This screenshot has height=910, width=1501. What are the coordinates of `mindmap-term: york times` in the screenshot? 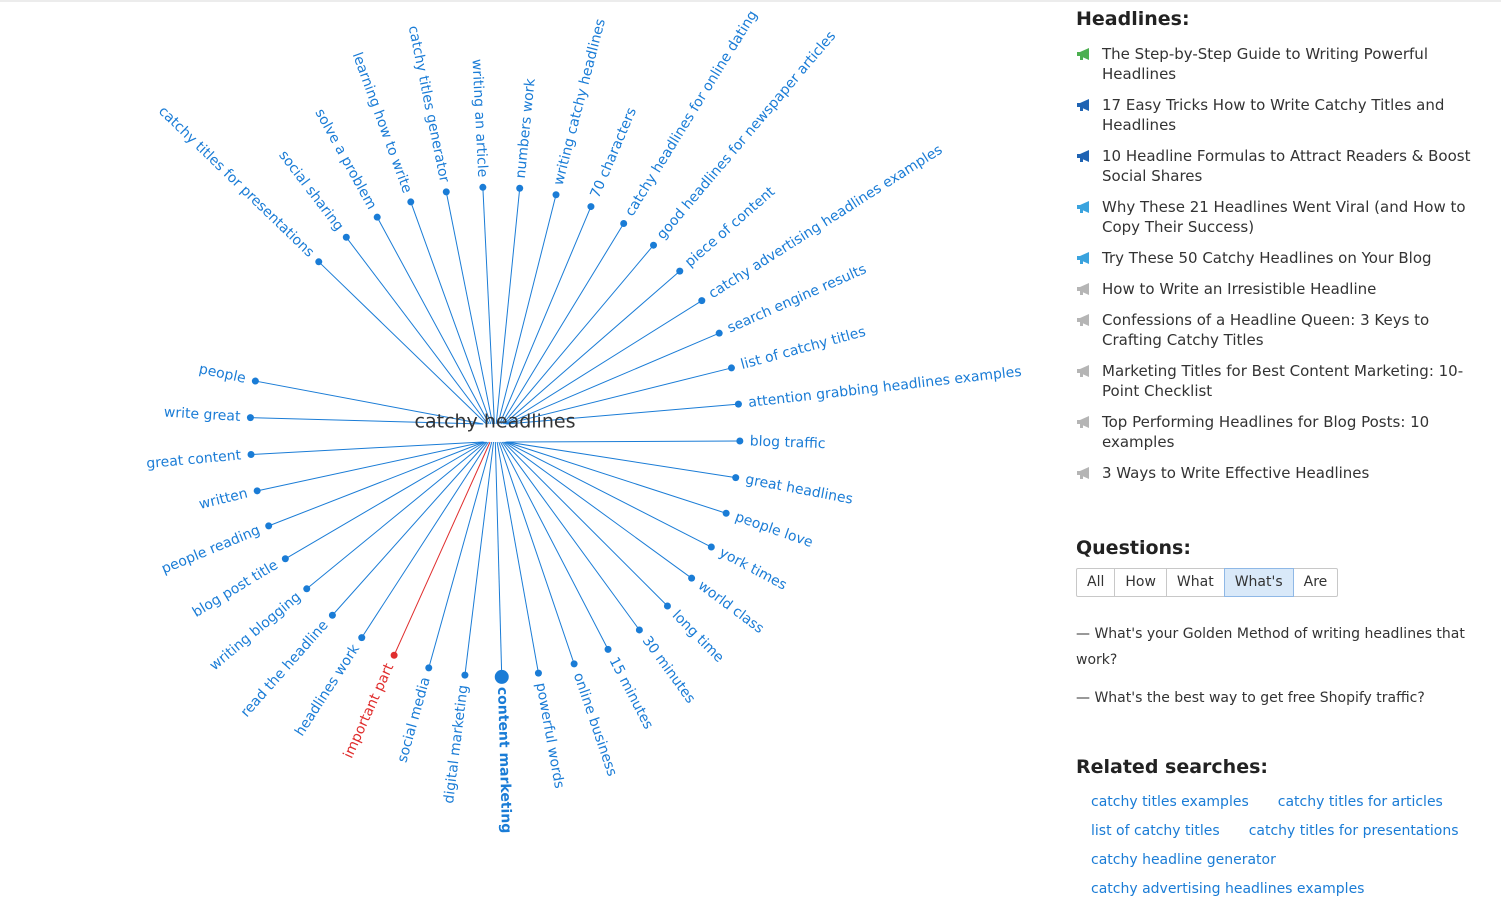 It's located at (752, 569).